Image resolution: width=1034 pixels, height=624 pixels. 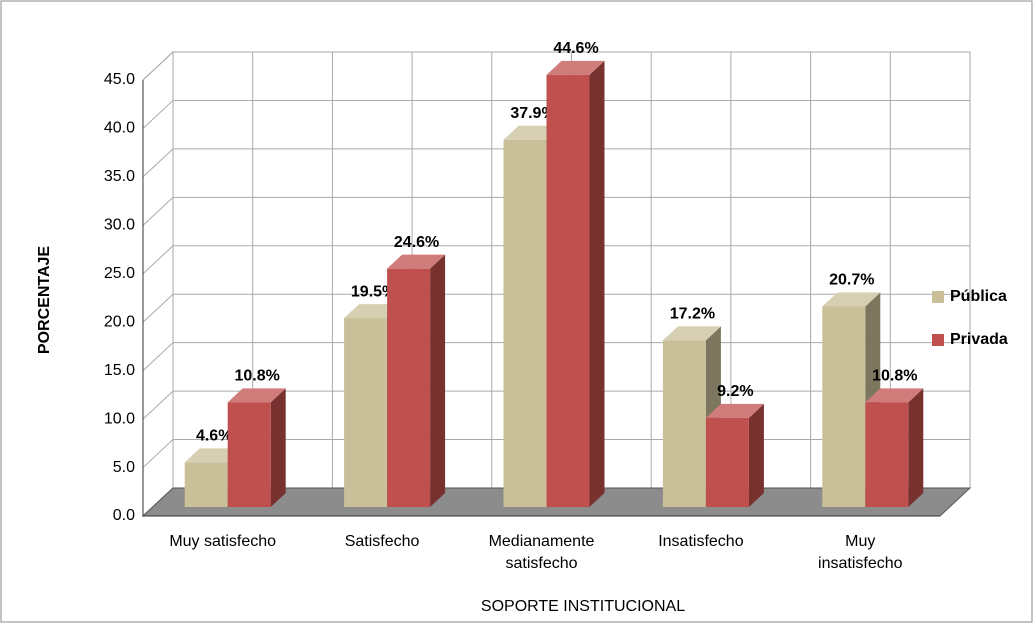 I want to click on data-label: 20.7%, so click(x=851, y=280).